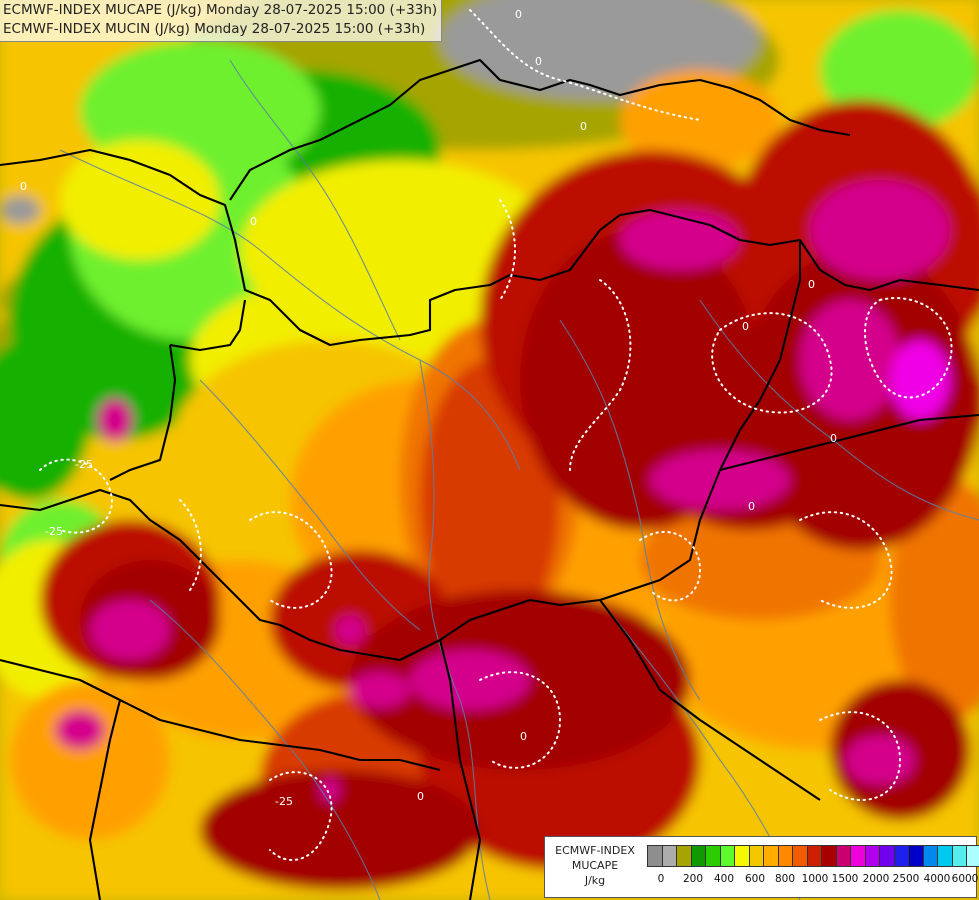  What do you see at coordinates (906, 879) in the screenshot?
I see `legend-tick-label: 2500` at bounding box center [906, 879].